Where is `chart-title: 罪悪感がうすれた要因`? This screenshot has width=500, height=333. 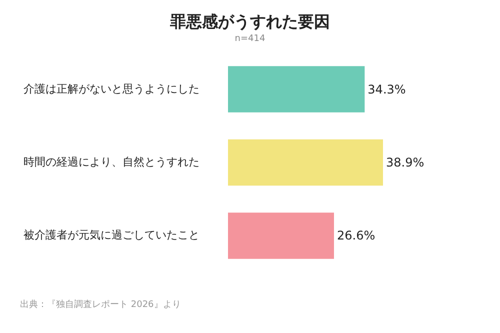
chart-title: 罪悪感がうすれた要因 is located at coordinates (250, 22).